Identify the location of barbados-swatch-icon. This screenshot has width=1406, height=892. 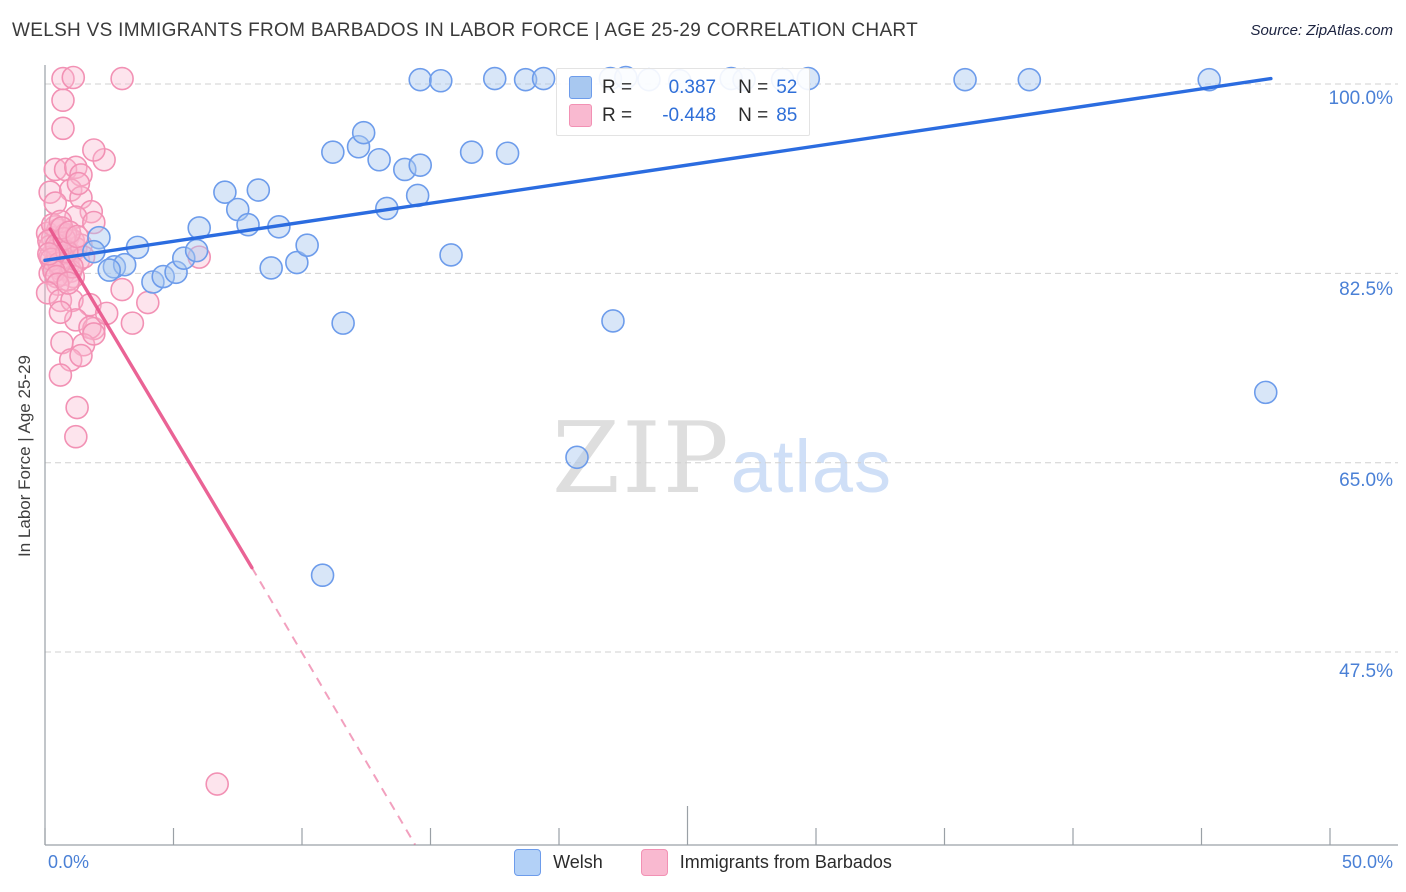
(580, 115).